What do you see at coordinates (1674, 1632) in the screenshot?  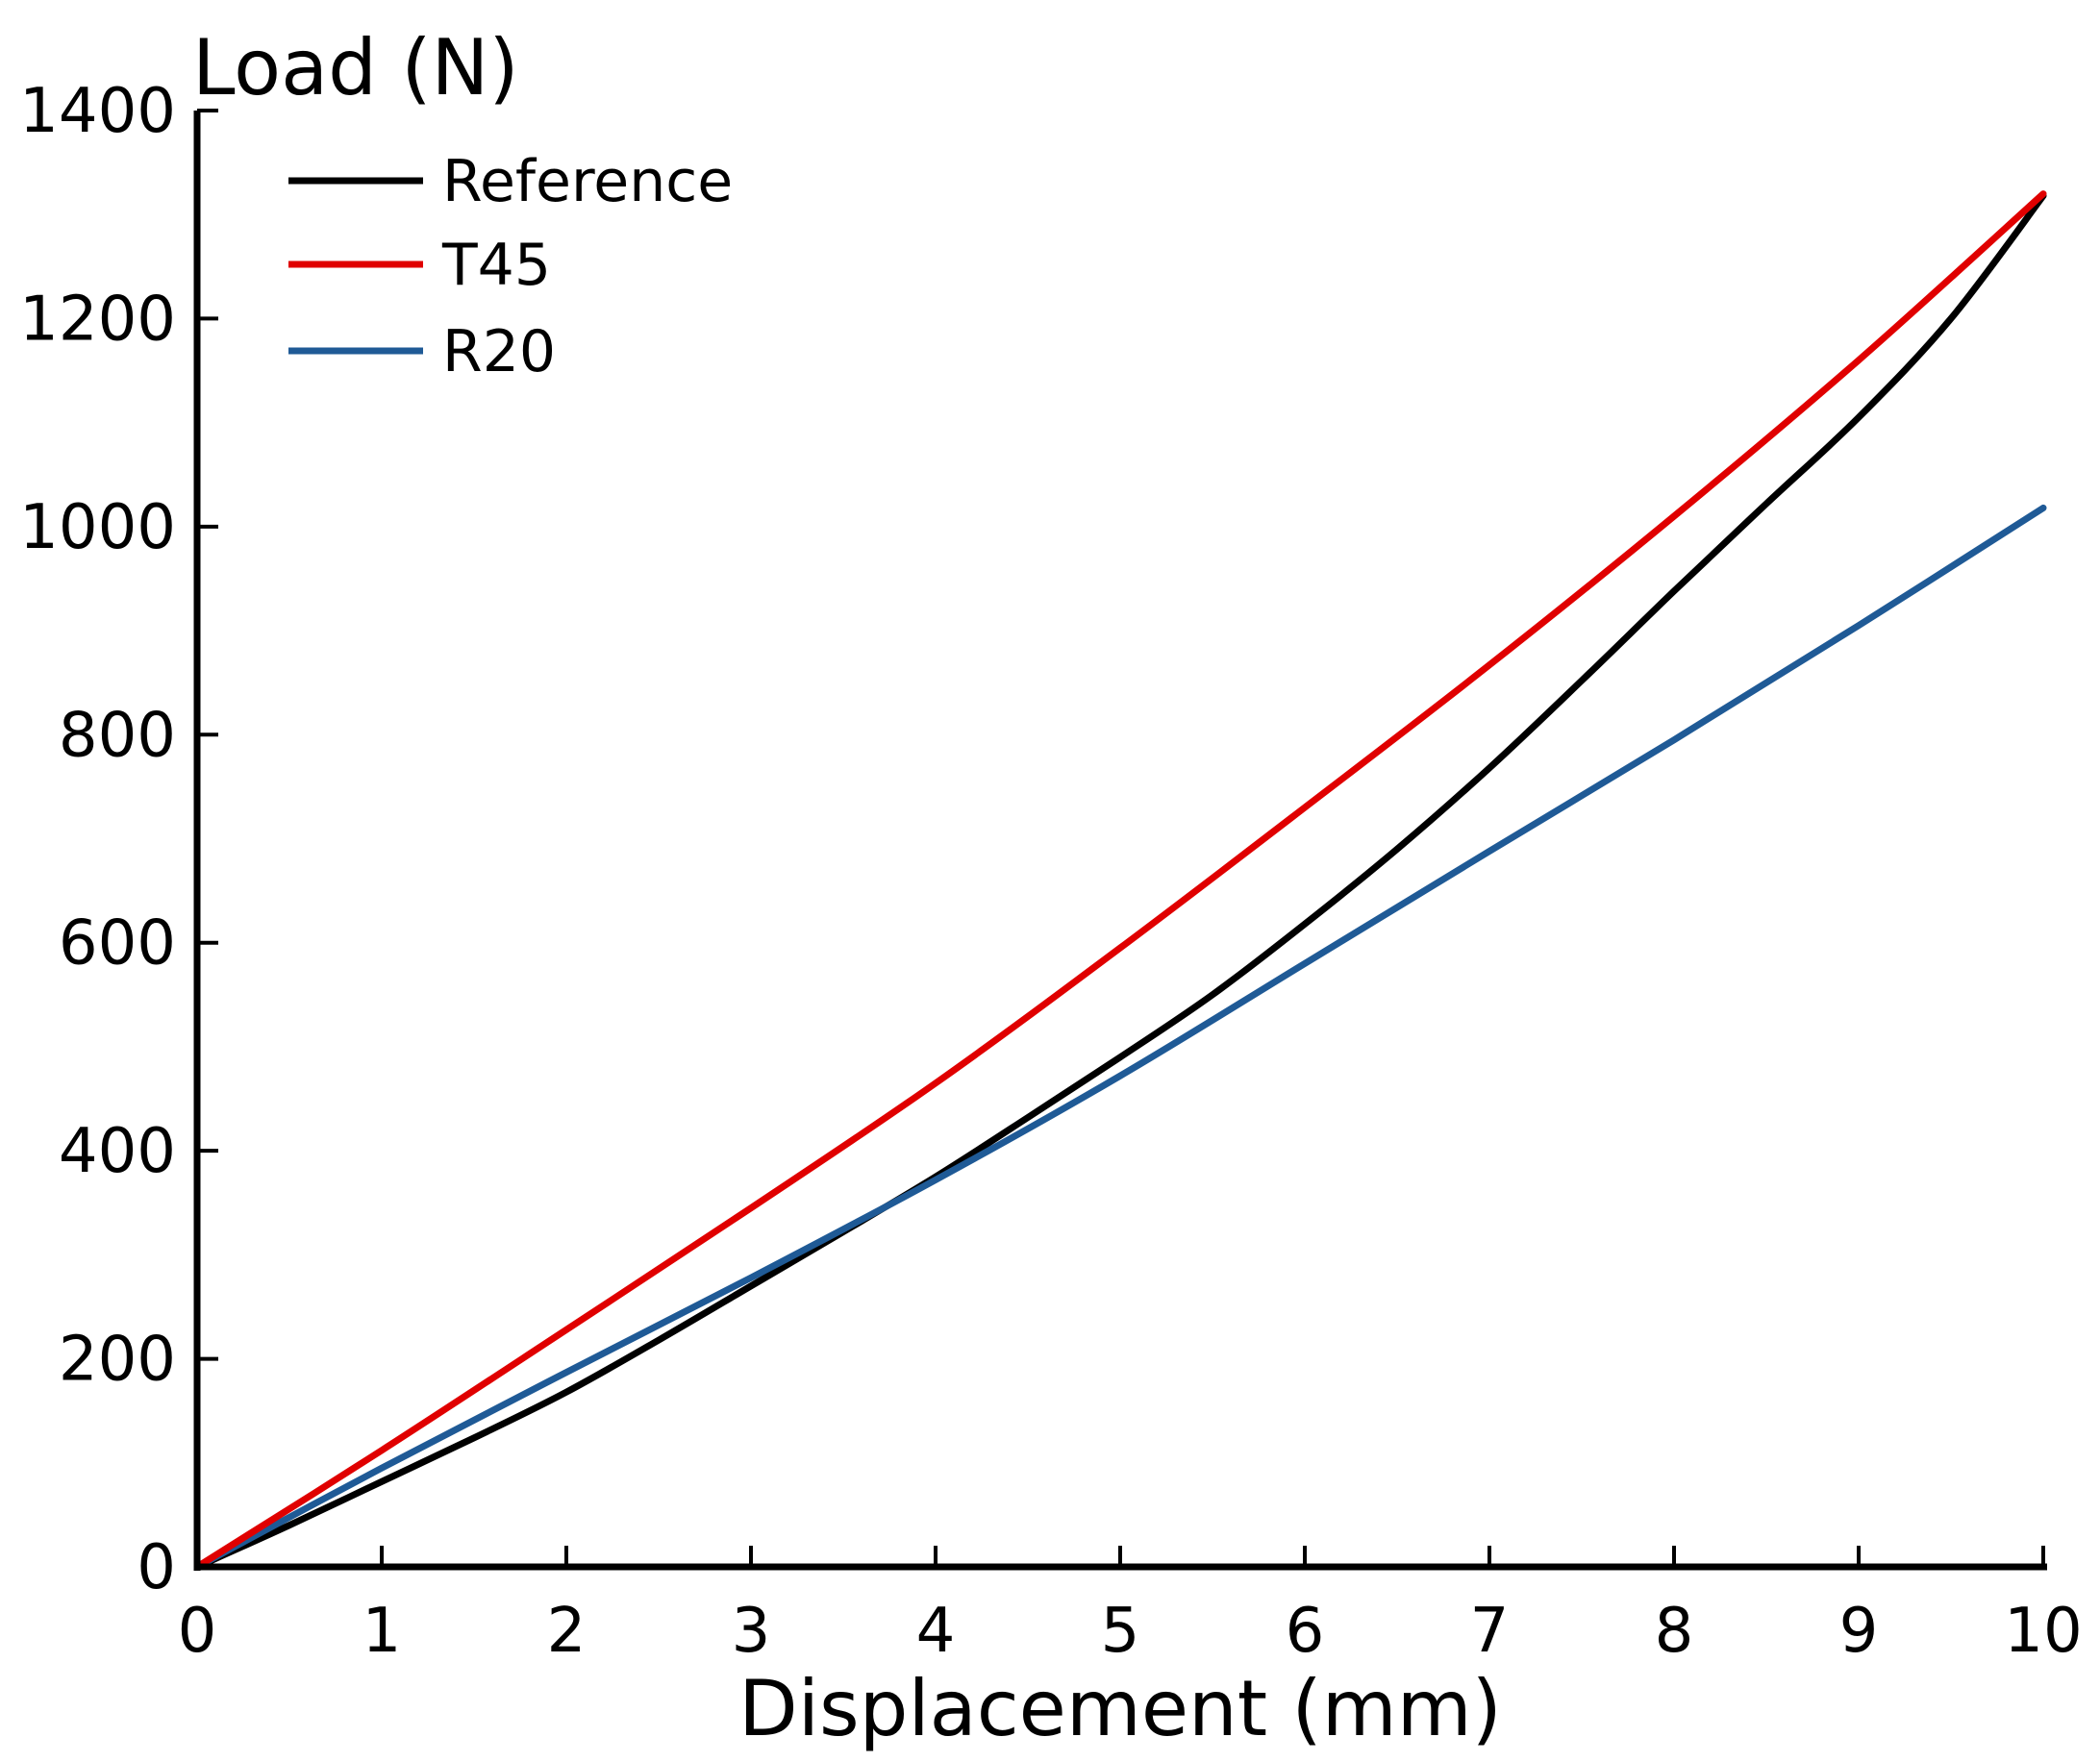 I see `x-tick-label: 8` at bounding box center [1674, 1632].